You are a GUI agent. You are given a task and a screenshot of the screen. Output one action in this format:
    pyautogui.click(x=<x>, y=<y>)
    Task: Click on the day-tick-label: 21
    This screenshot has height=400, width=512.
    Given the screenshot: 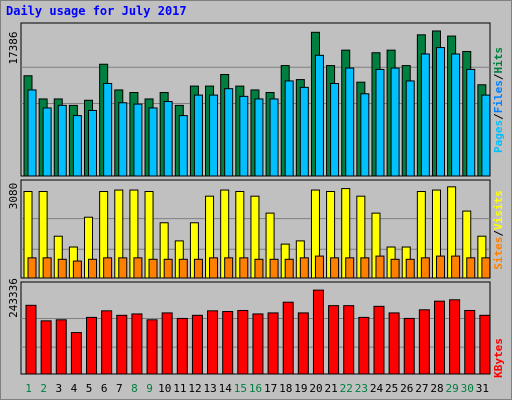 What is the action you would take?
    pyautogui.click(x=331, y=388)
    